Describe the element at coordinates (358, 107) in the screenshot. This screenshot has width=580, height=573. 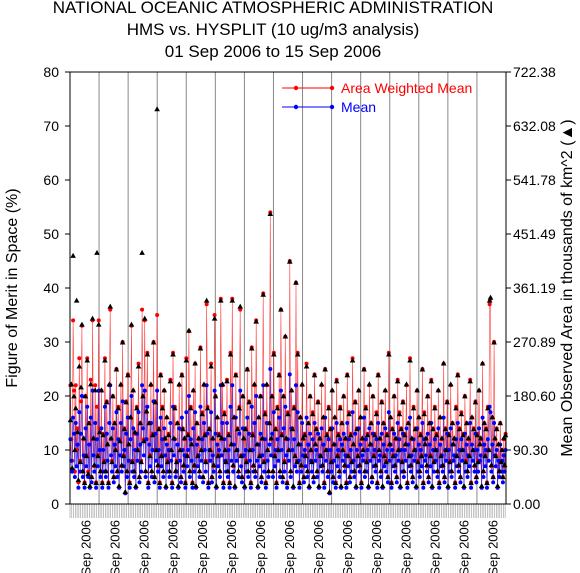
I see `legend-label-mean: Mean` at that location.